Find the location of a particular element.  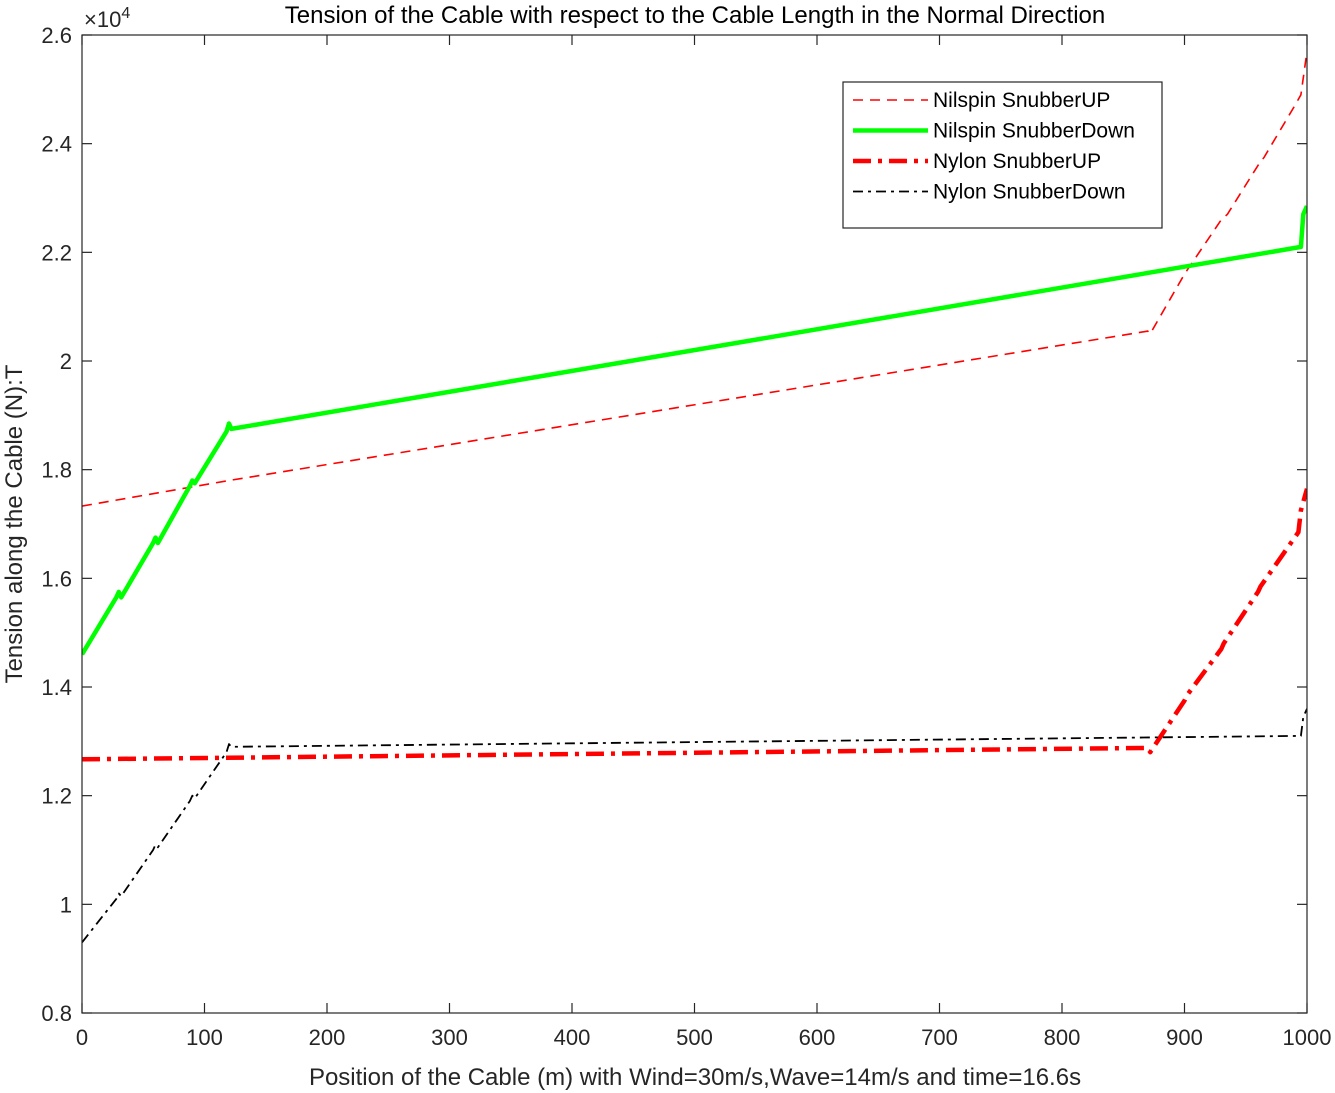

y-tick-label: 1.6 is located at coordinates (56, 578).